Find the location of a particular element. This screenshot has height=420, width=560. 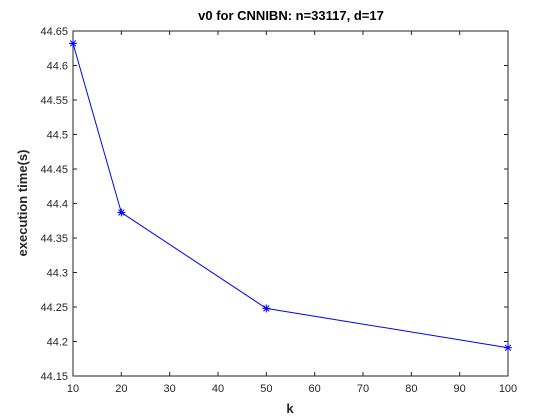

y-tick-label: 44.6 is located at coordinates (57, 67).